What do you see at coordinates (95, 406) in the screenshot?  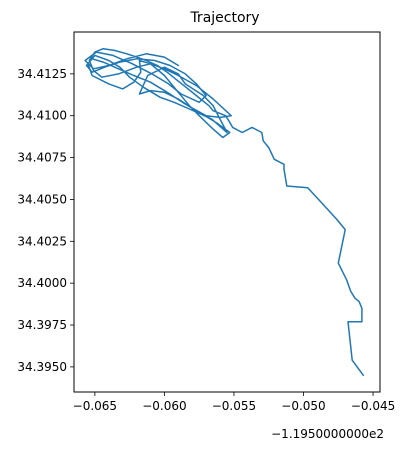 I see `x-tick-label: −0.065` at bounding box center [95, 406].